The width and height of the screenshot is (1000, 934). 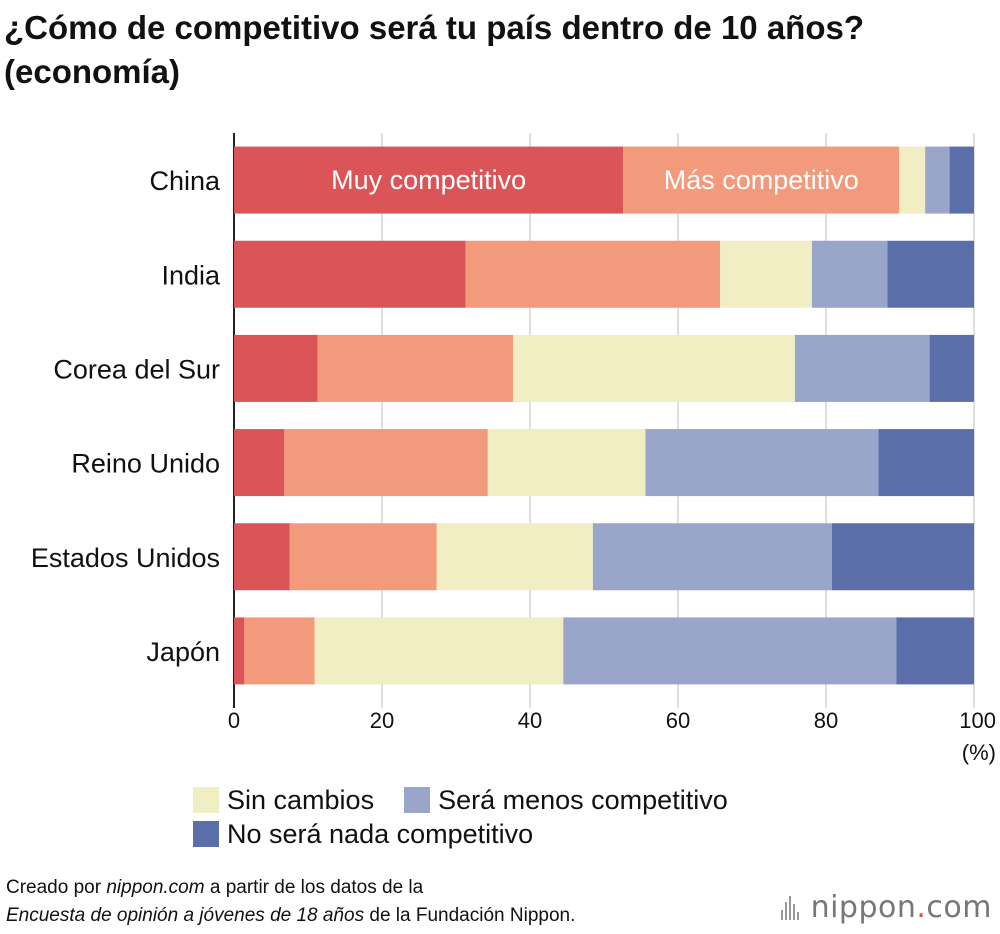 What do you see at coordinates (849, 274) in the screenshot?
I see `bar-india-ser-menos-competitivo` at bounding box center [849, 274].